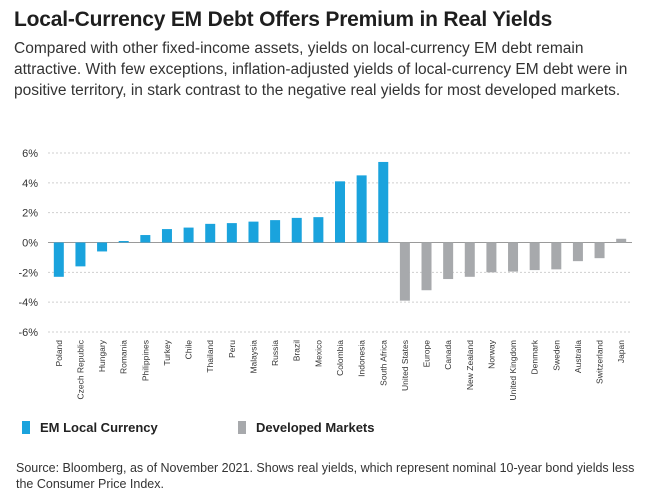  I want to click on x-tick-label: Czech Republic, so click(80, 369).